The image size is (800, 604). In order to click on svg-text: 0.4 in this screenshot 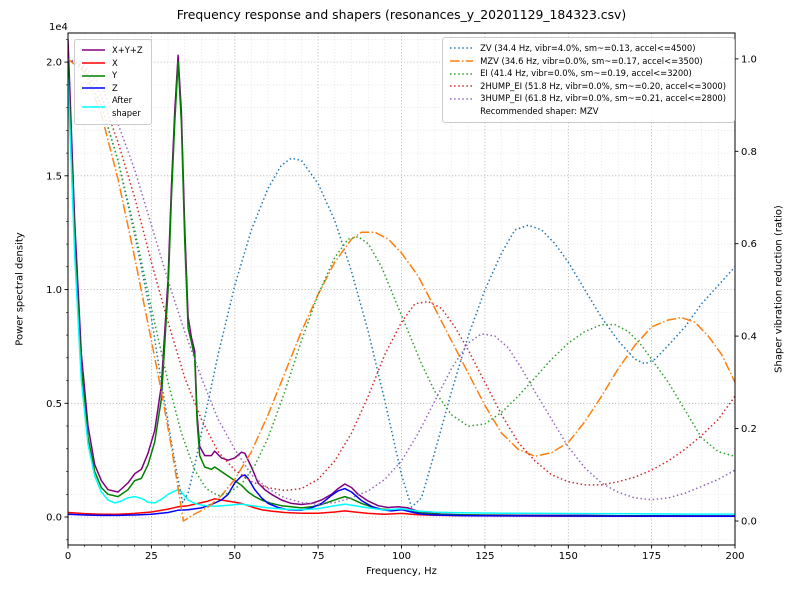, I will do `click(749, 337)`.